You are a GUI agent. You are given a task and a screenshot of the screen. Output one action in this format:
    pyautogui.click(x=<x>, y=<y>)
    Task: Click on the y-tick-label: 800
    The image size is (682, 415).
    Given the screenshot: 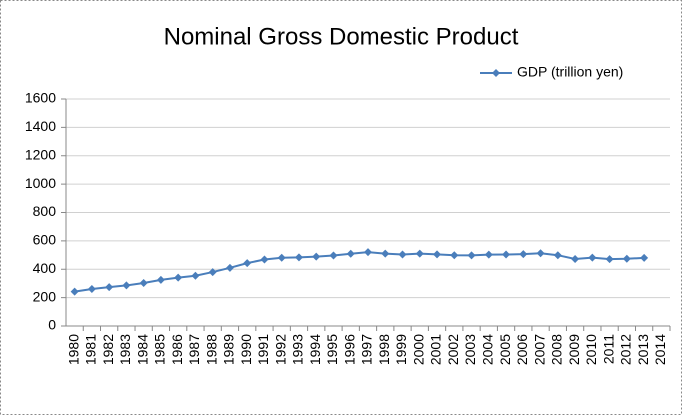 What is the action you would take?
    pyautogui.click(x=45, y=211)
    